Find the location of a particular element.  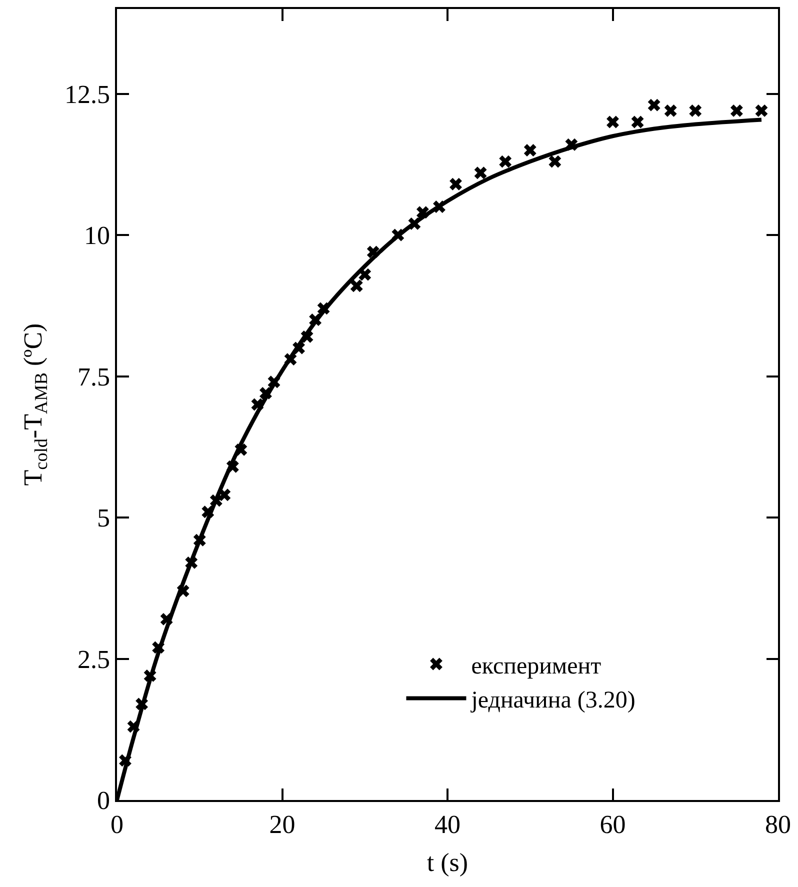

y-tick-label: 2.5 is located at coordinates (94, 659).